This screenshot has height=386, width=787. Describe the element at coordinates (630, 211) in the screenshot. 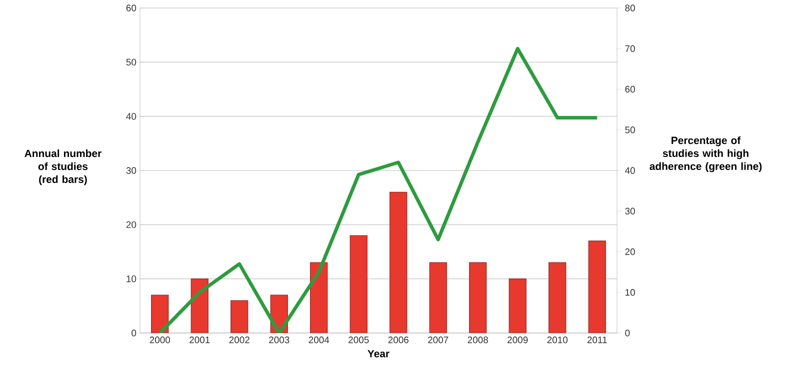

I see `y2-tick-label: 30` at that location.